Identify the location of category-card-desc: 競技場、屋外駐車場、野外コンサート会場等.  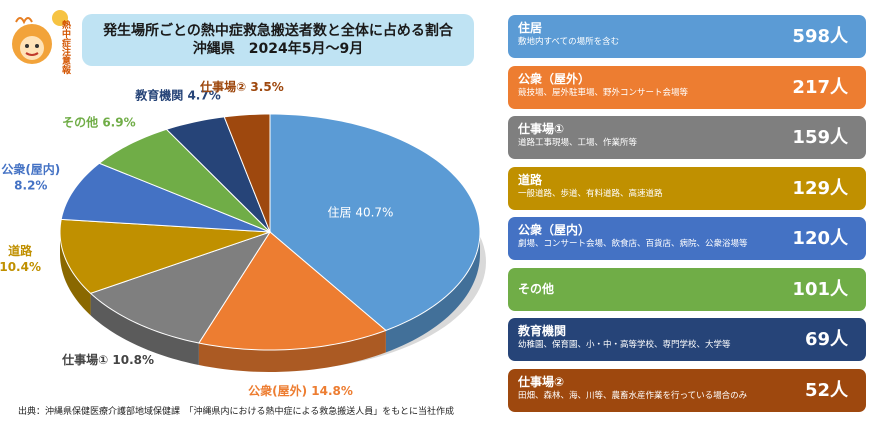
(603, 92).